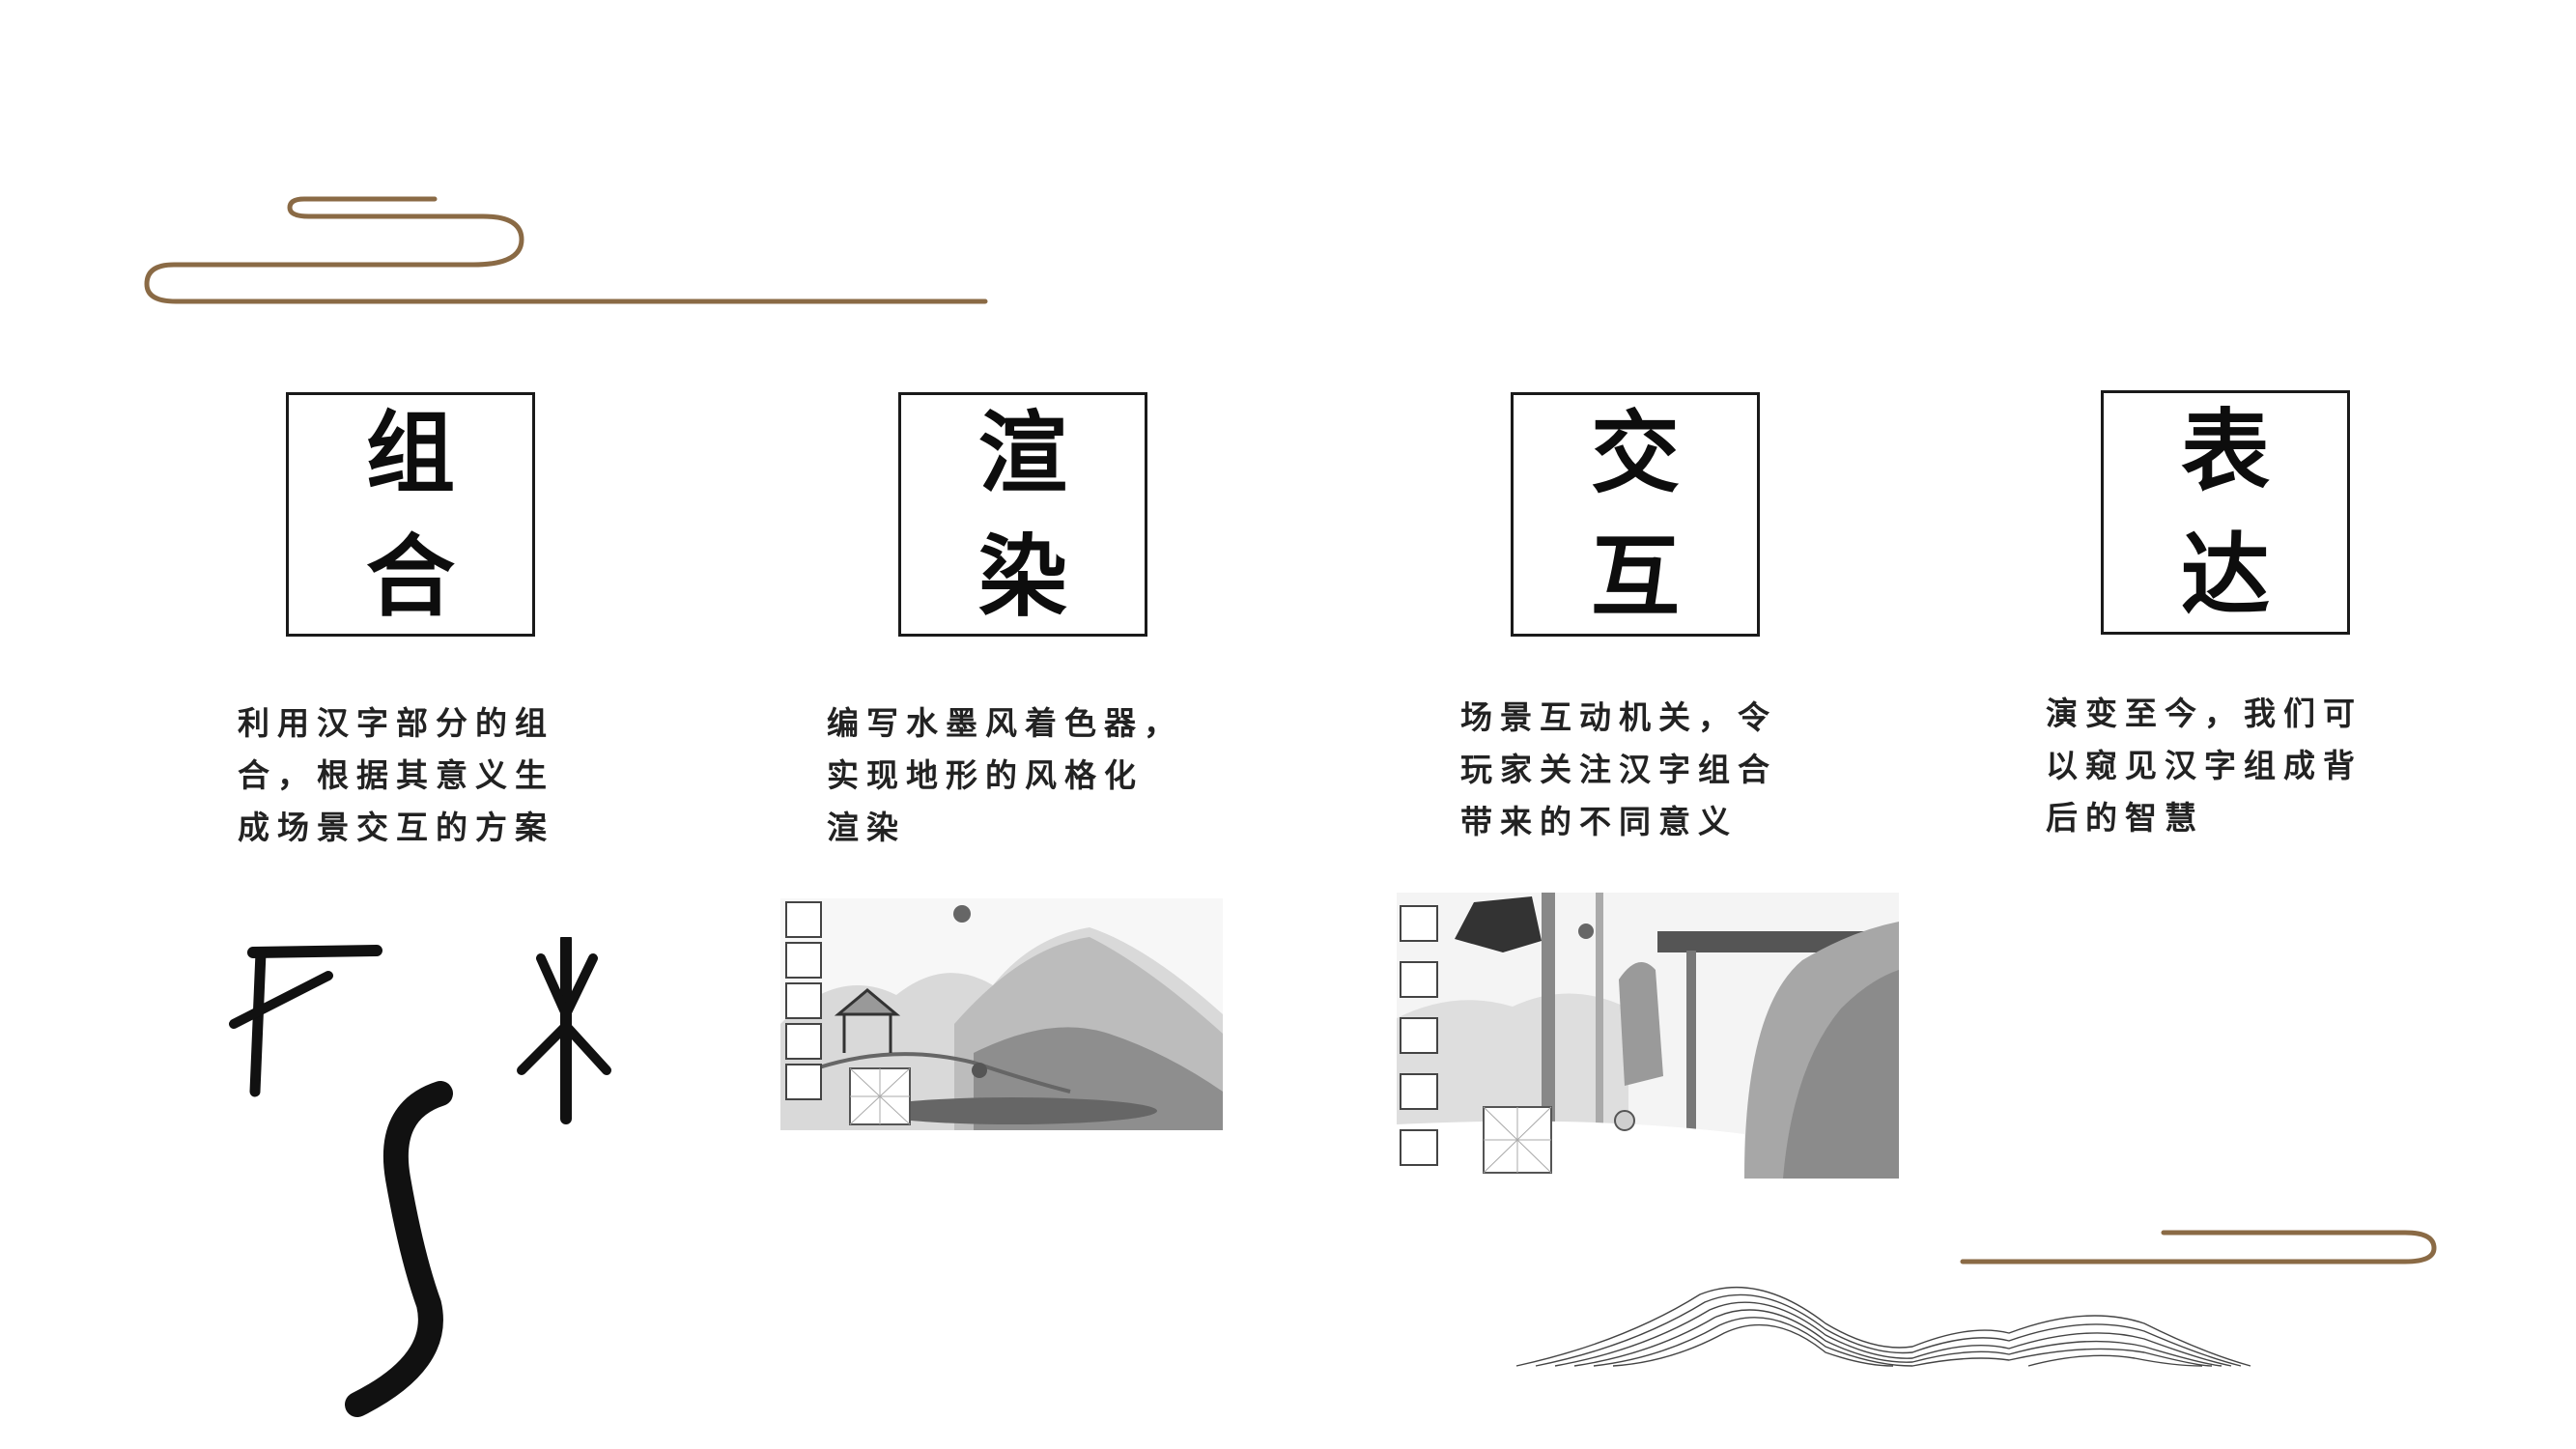 This screenshot has width=2576, height=1449. What do you see at coordinates (420, 1177) in the screenshot?
I see `oracle-glyphs-image` at bounding box center [420, 1177].